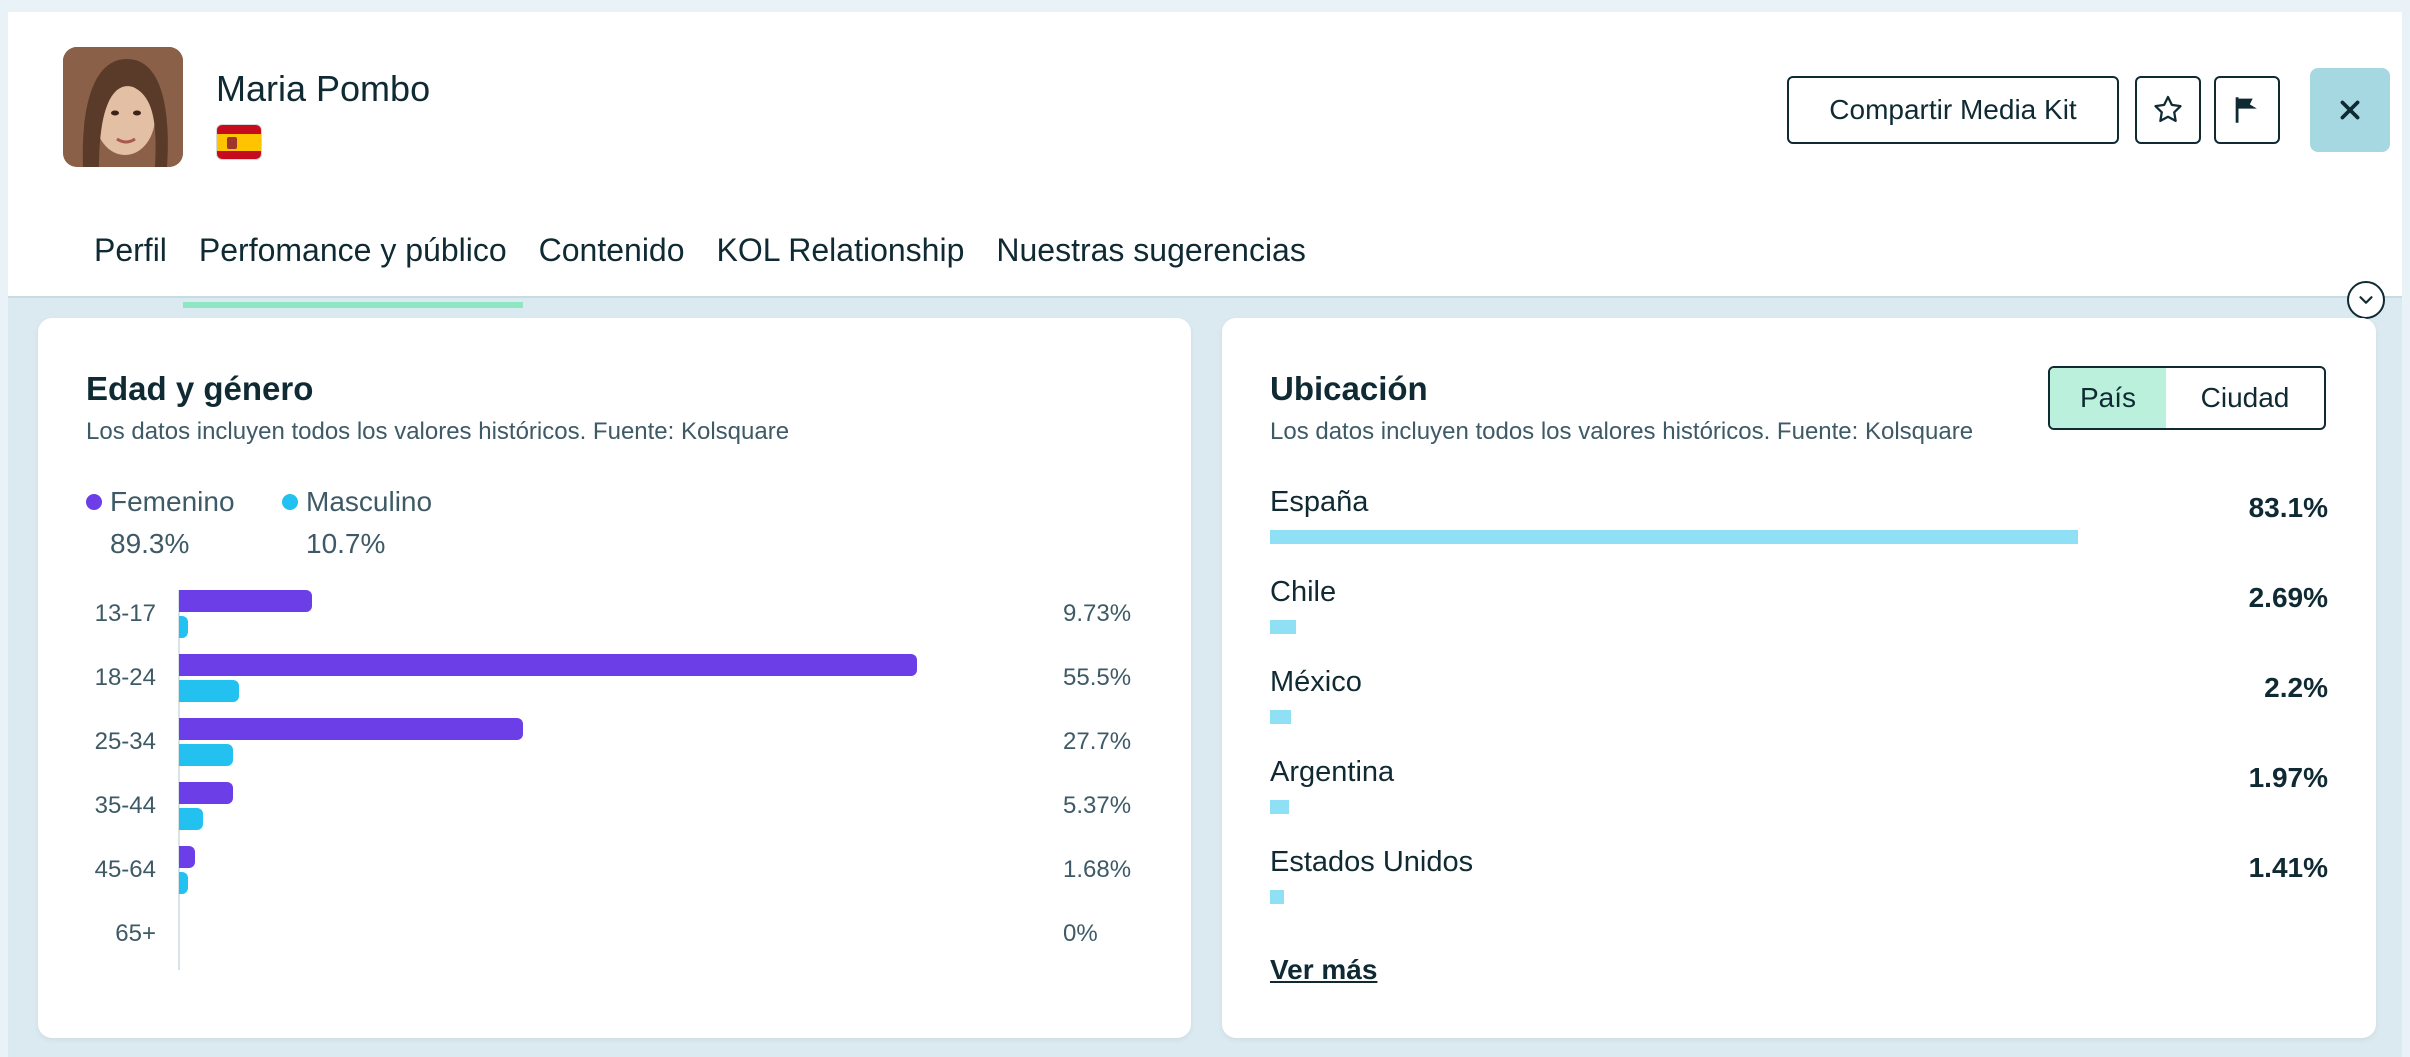 This screenshot has height=1057, width=2410. I want to click on location-percent: 83.1%, so click(2288, 507).